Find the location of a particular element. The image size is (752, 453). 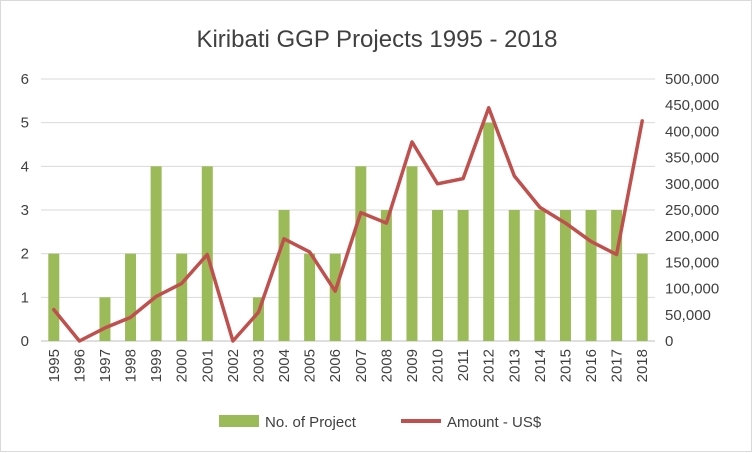

left-tick-label: 2 is located at coordinates (25, 254).